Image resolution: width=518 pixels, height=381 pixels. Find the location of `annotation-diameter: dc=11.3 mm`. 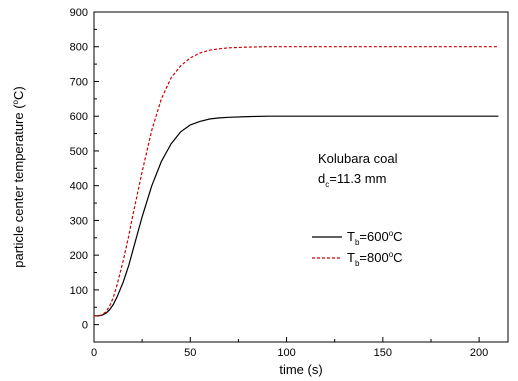

annotation-diameter: dc=11.3 mm is located at coordinates (352, 180).